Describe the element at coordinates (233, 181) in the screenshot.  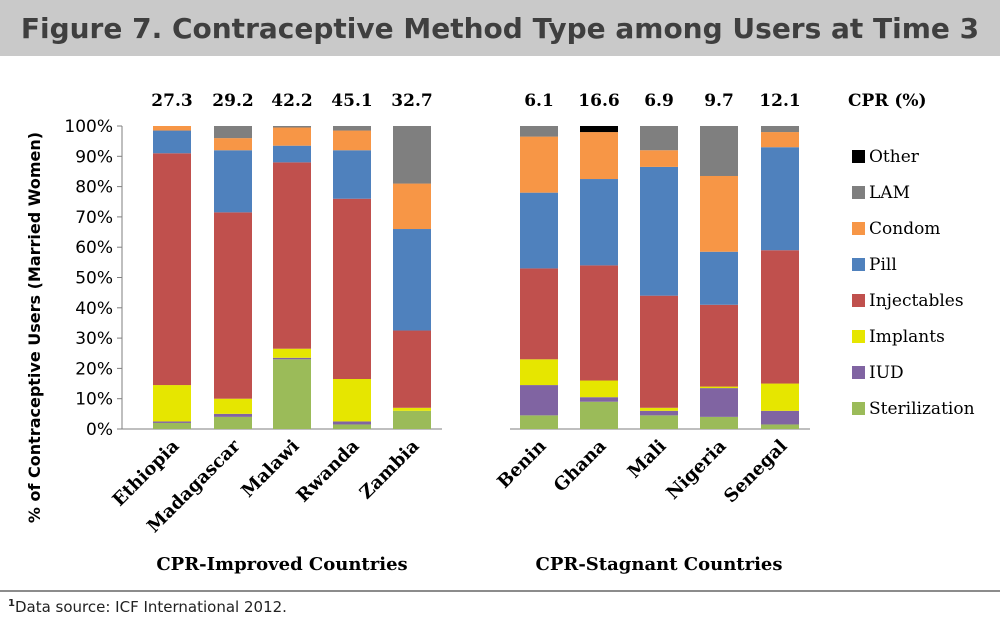
I see `bar-segment-madagascar-pill` at that location.